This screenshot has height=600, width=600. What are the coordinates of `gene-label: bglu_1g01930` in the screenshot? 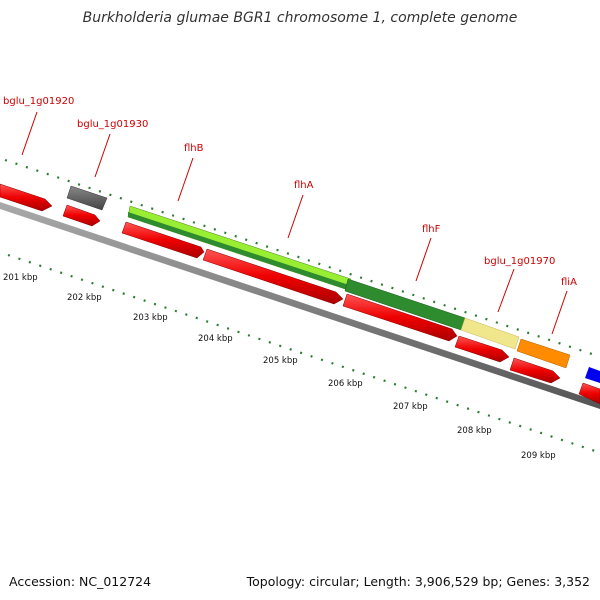 It's located at (112, 124).